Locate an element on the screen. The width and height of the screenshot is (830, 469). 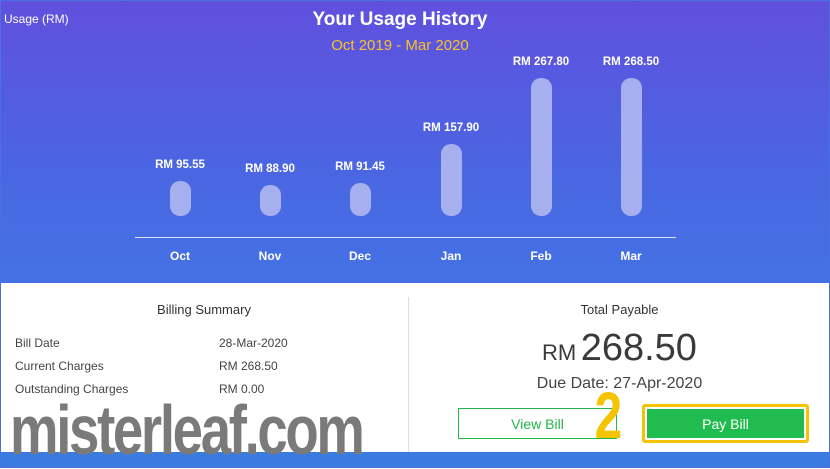
total-payable-amount: RM 268.50 is located at coordinates (619, 348).